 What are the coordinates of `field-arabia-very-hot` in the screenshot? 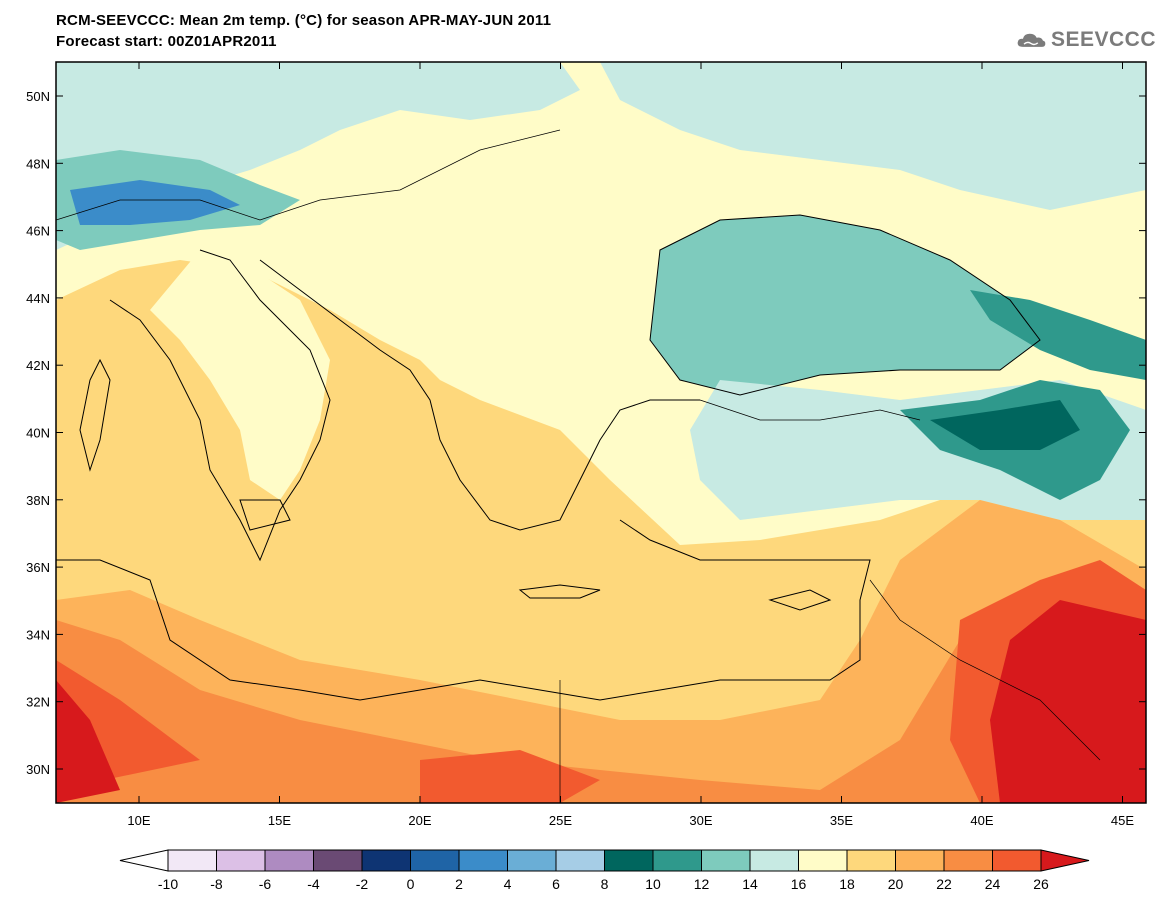 It's located at (1068, 701).